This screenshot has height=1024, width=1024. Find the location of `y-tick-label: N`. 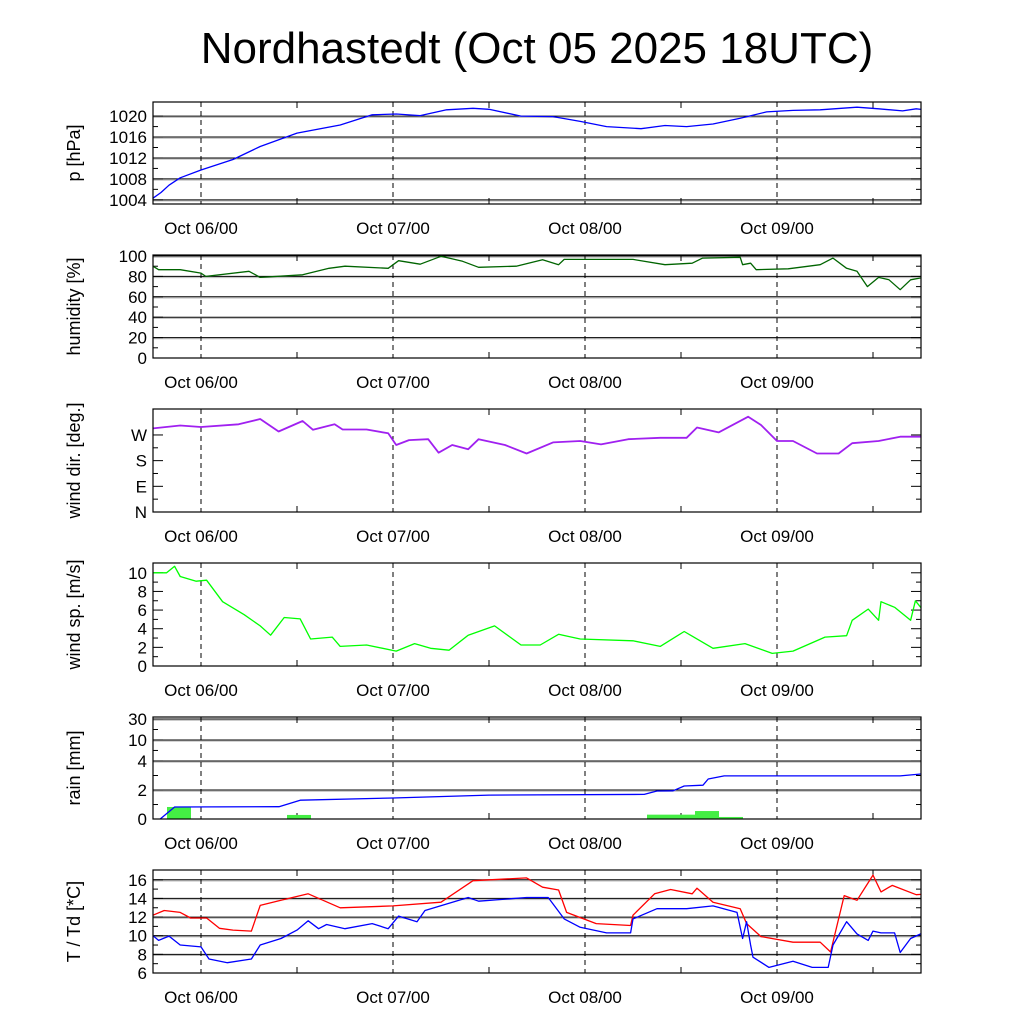

y-tick-label: N is located at coordinates (141, 512).